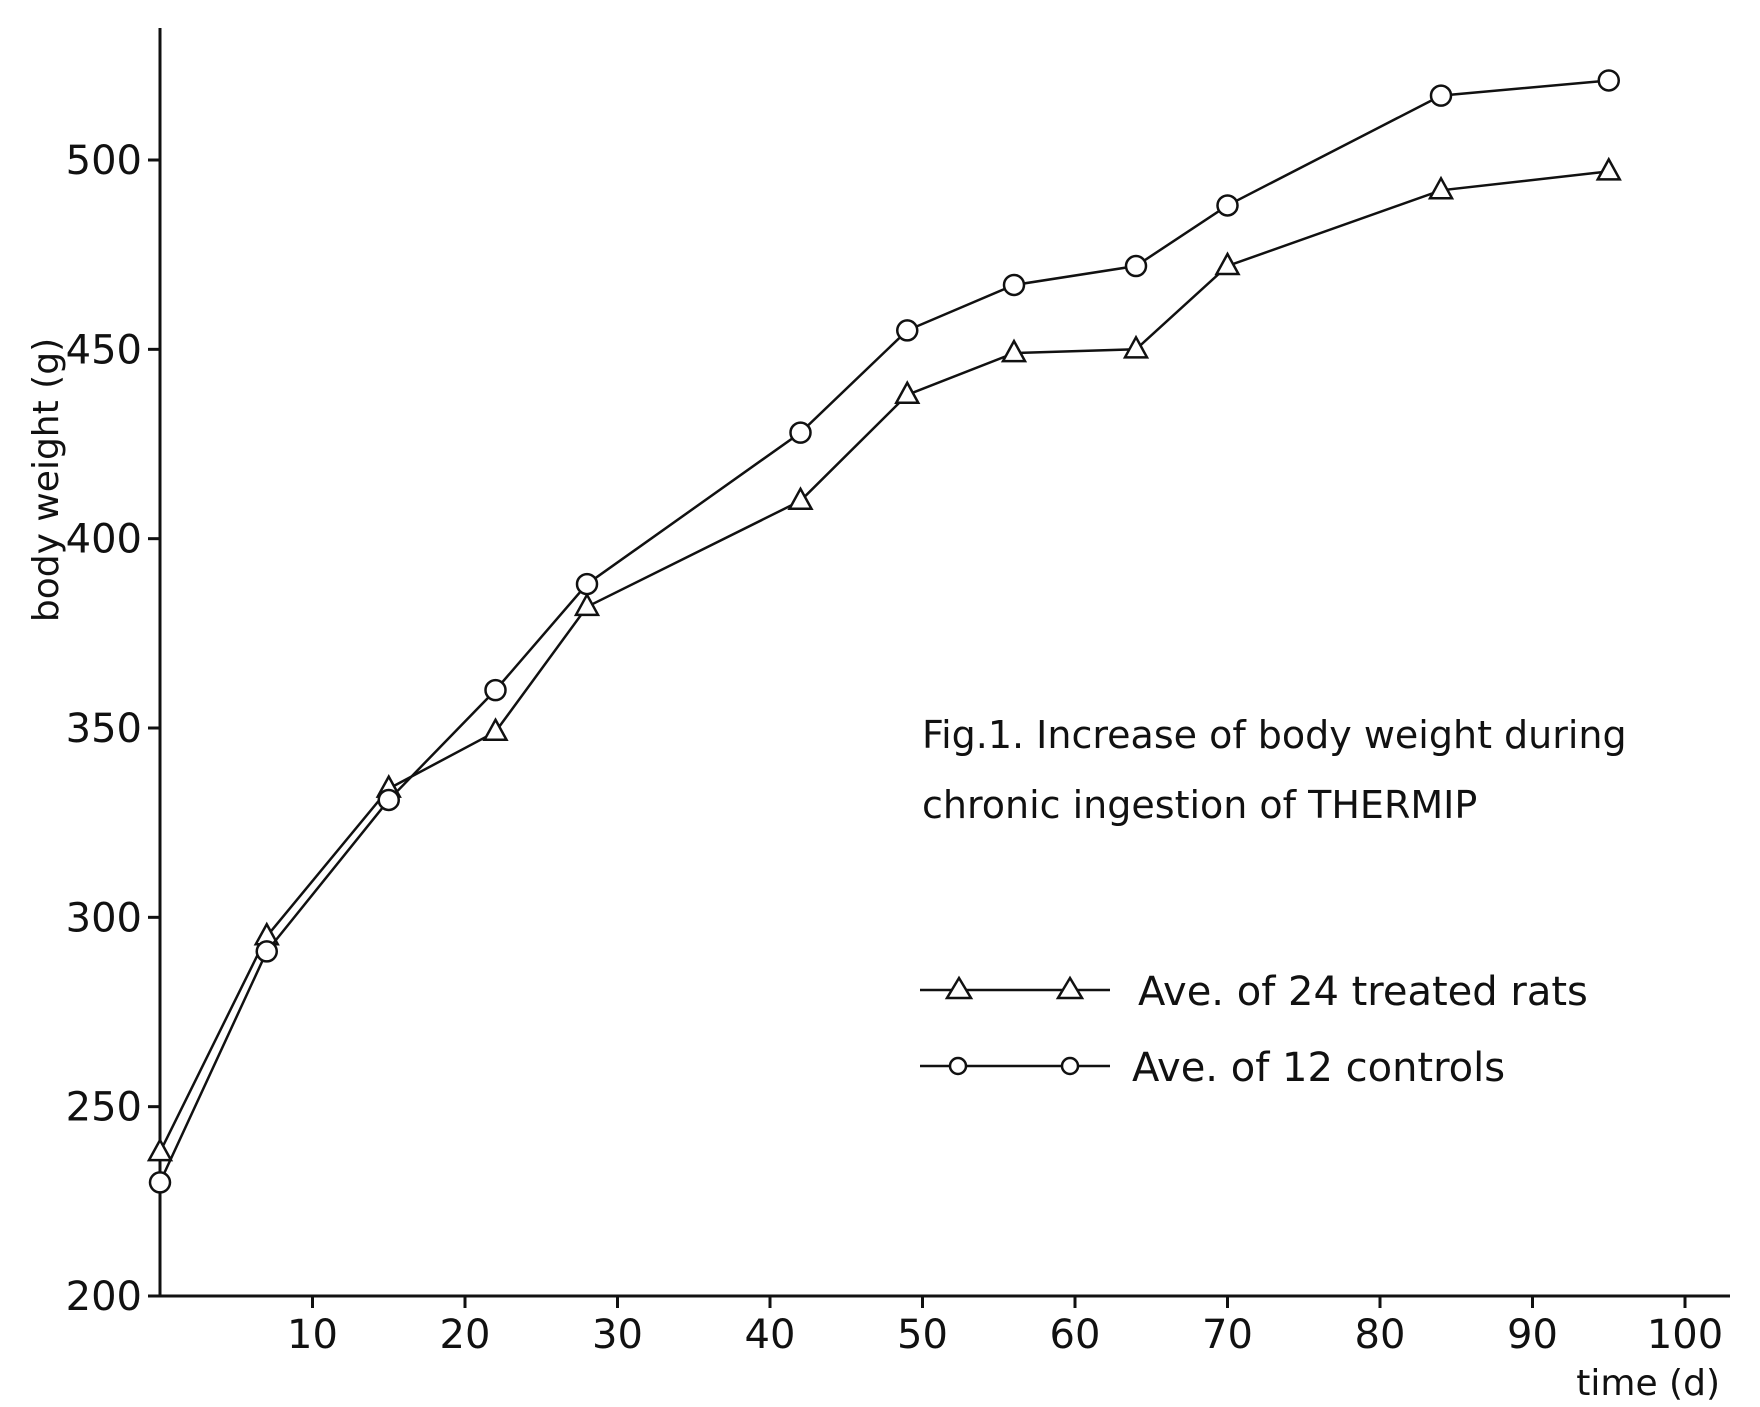 Image resolution: width=1760 pixels, height=1407 pixels. I want to click on caption-line-2: chronic ingestion of THERMIP, so click(1199, 805).